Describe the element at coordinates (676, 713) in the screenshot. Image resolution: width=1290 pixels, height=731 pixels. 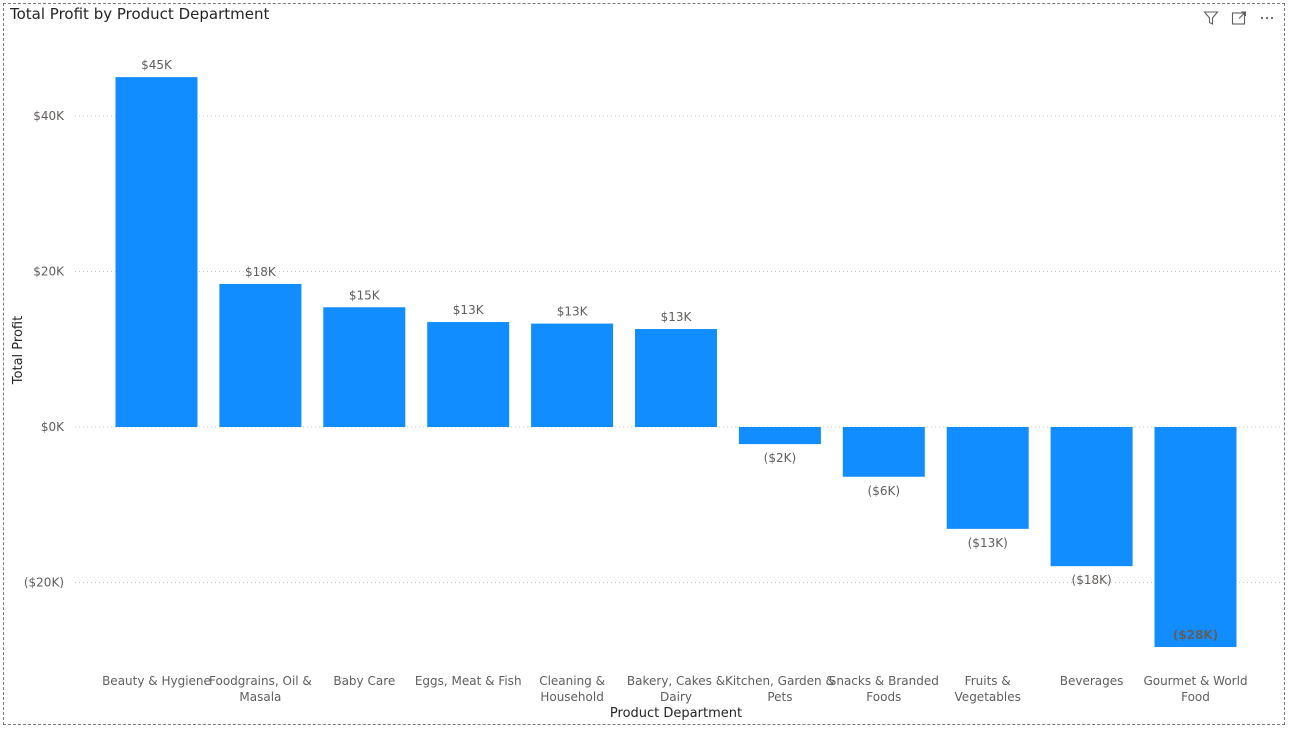
I see `x-axis-title: Product Department` at that location.